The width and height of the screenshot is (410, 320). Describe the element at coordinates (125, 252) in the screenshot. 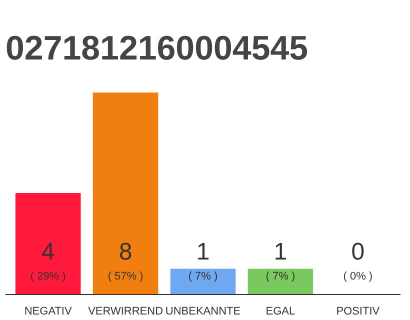

I see `data-label: 8` at that location.